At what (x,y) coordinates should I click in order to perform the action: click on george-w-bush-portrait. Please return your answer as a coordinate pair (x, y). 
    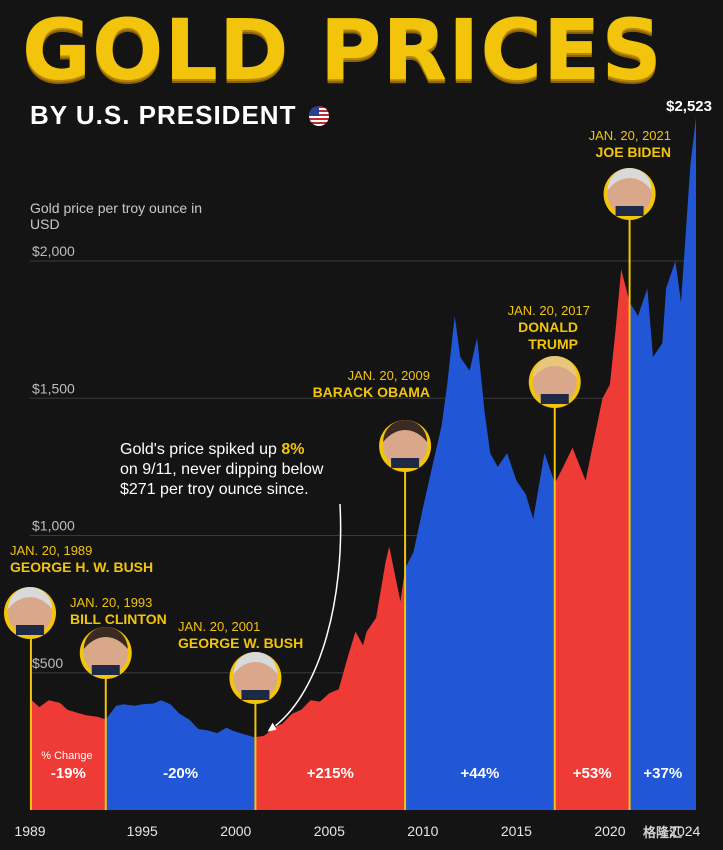
    Looking at the image, I should click on (255, 678).